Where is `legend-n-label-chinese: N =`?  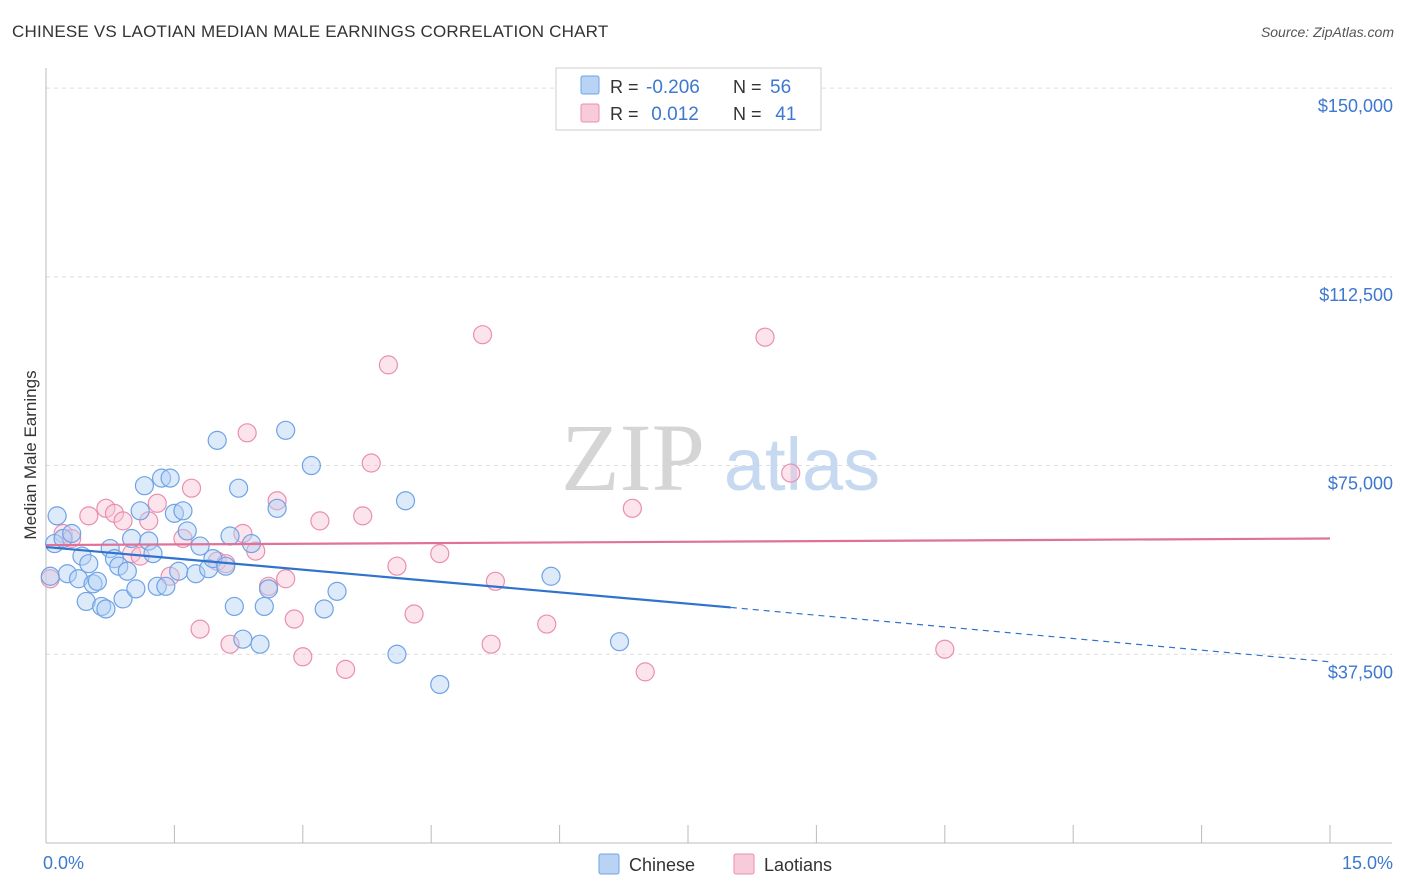 legend-n-label-chinese: N = is located at coordinates (747, 87).